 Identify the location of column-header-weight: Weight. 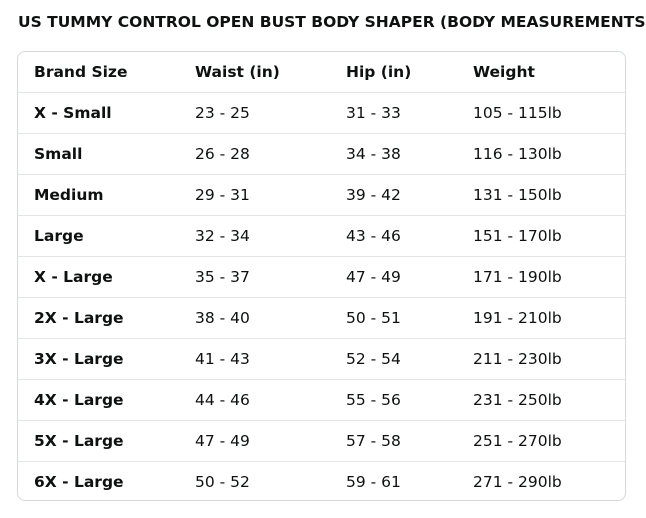
(504, 71).